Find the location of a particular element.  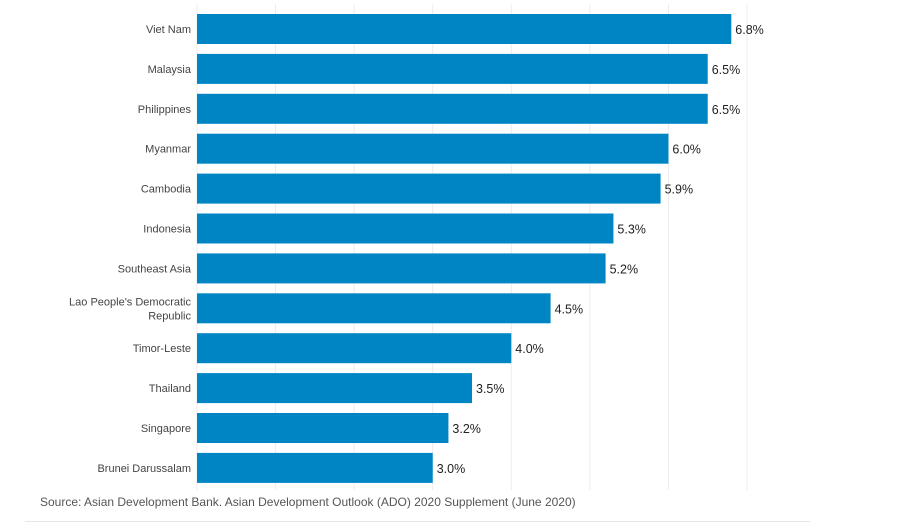

value-label: 5.3% is located at coordinates (631, 230).